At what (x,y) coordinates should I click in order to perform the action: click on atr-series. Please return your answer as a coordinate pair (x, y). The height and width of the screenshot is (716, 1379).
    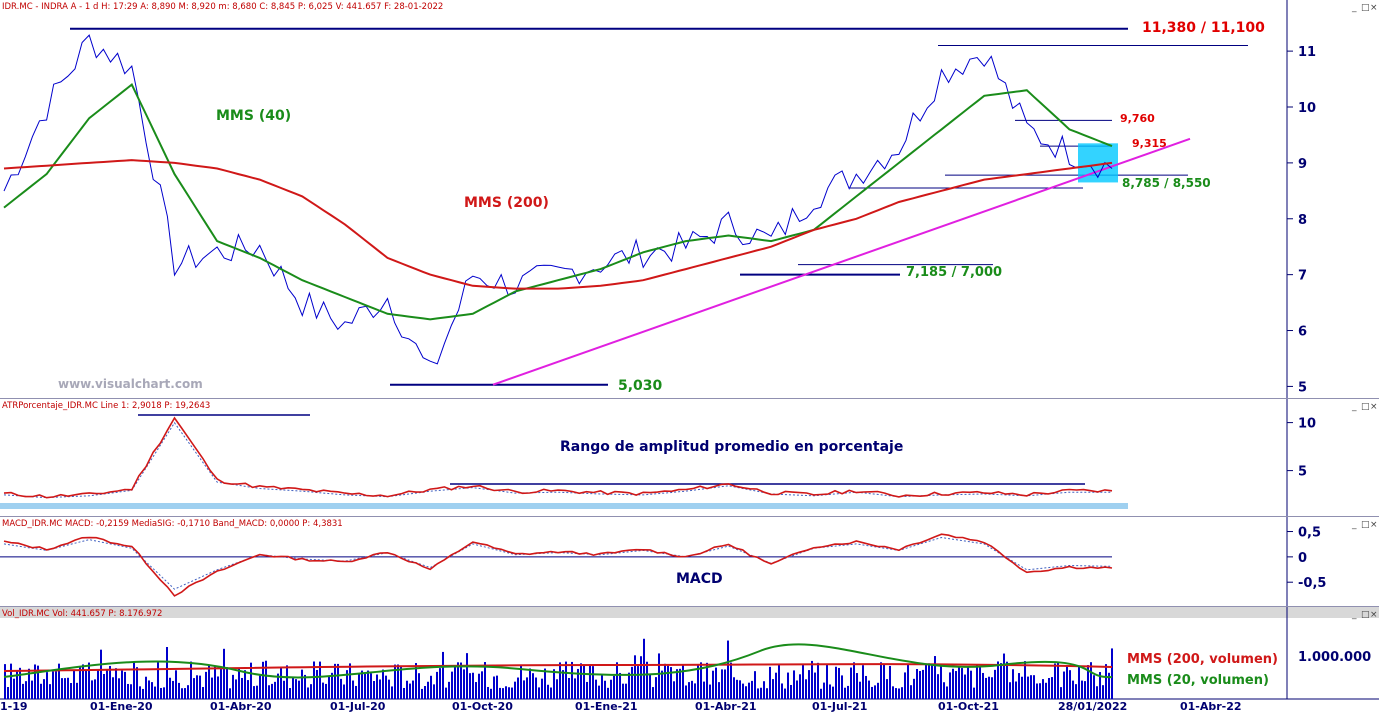
    Looking at the image, I should click on (564, 461).